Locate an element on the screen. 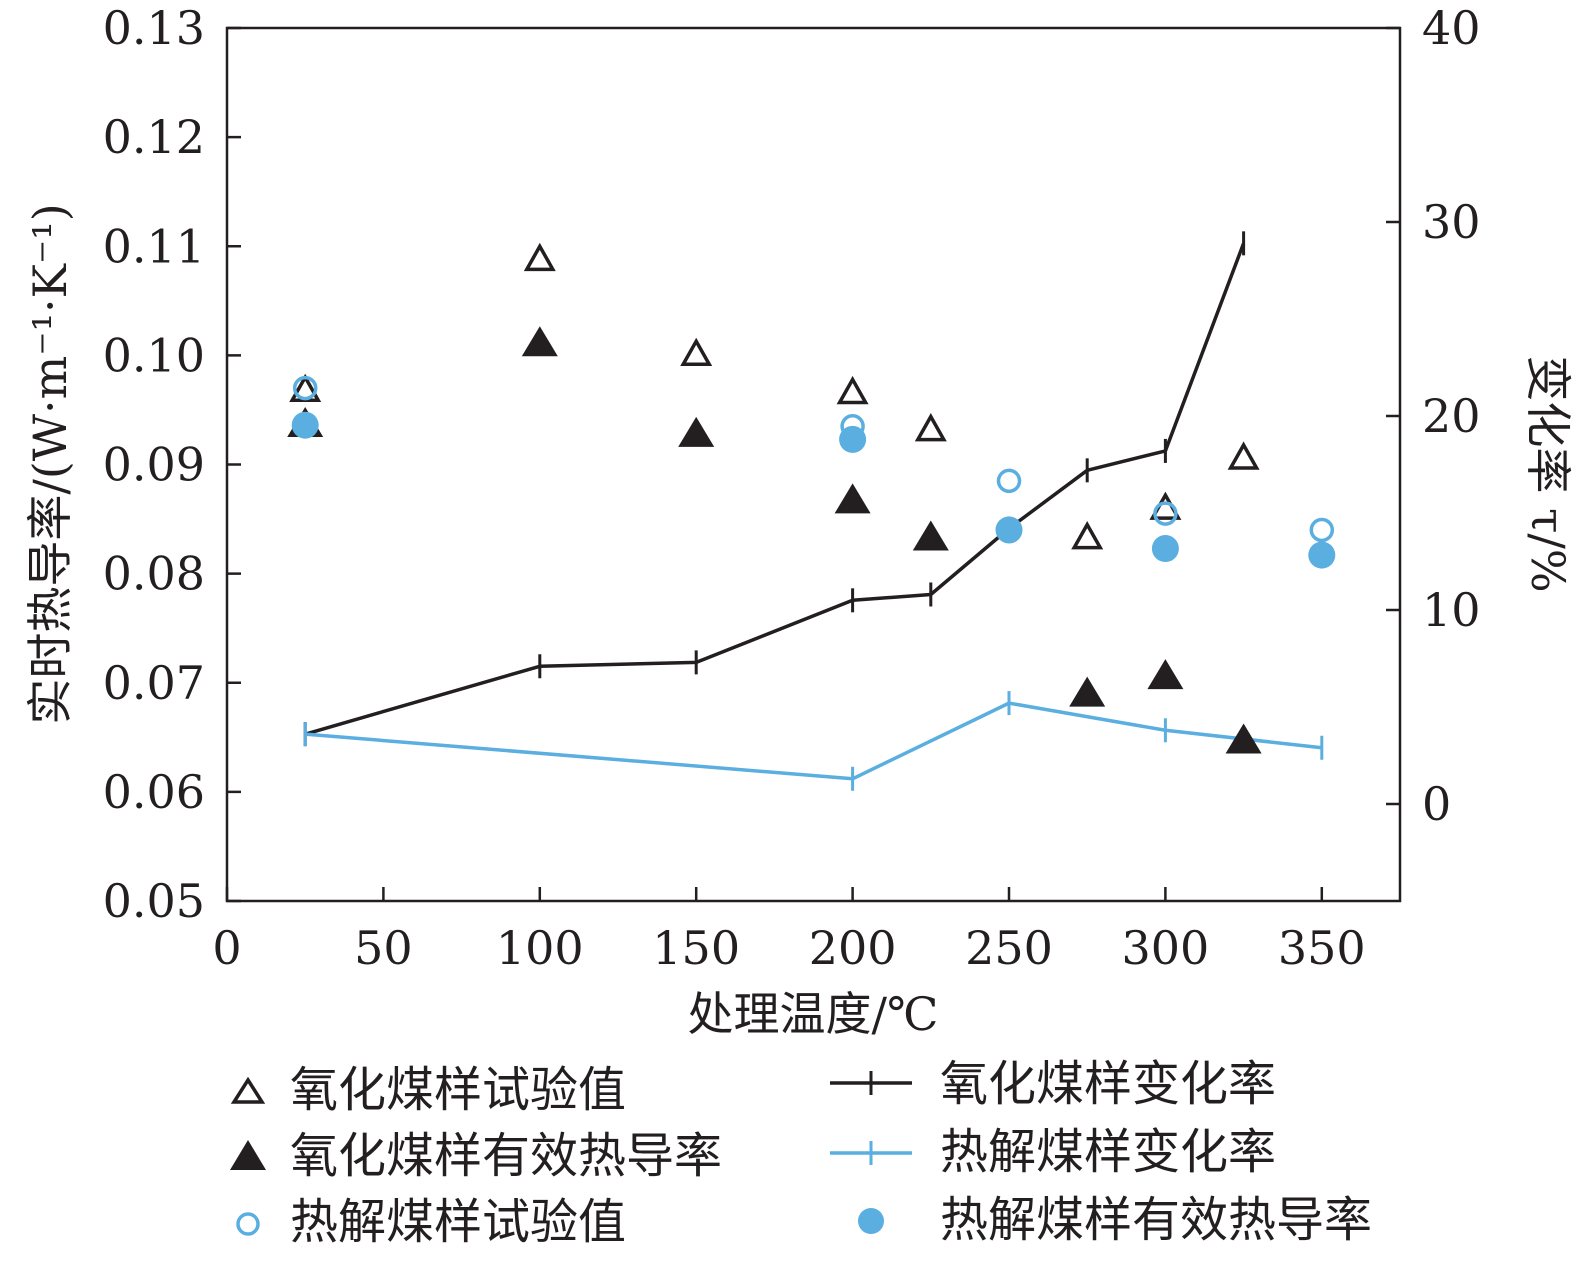 The width and height of the screenshot is (1575, 1263). legend-item-pyrolyzed-rate: 热解煤样变化率 is located at coordinates (1053, 1152).